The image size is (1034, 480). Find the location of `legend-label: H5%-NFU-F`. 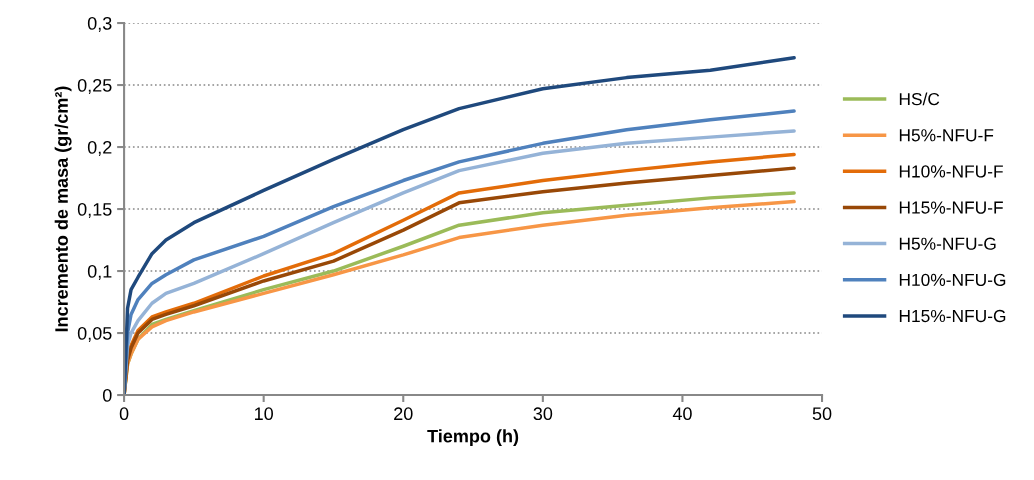

legend-label: H5%-NFU-F is located at coordinates (946, 135).